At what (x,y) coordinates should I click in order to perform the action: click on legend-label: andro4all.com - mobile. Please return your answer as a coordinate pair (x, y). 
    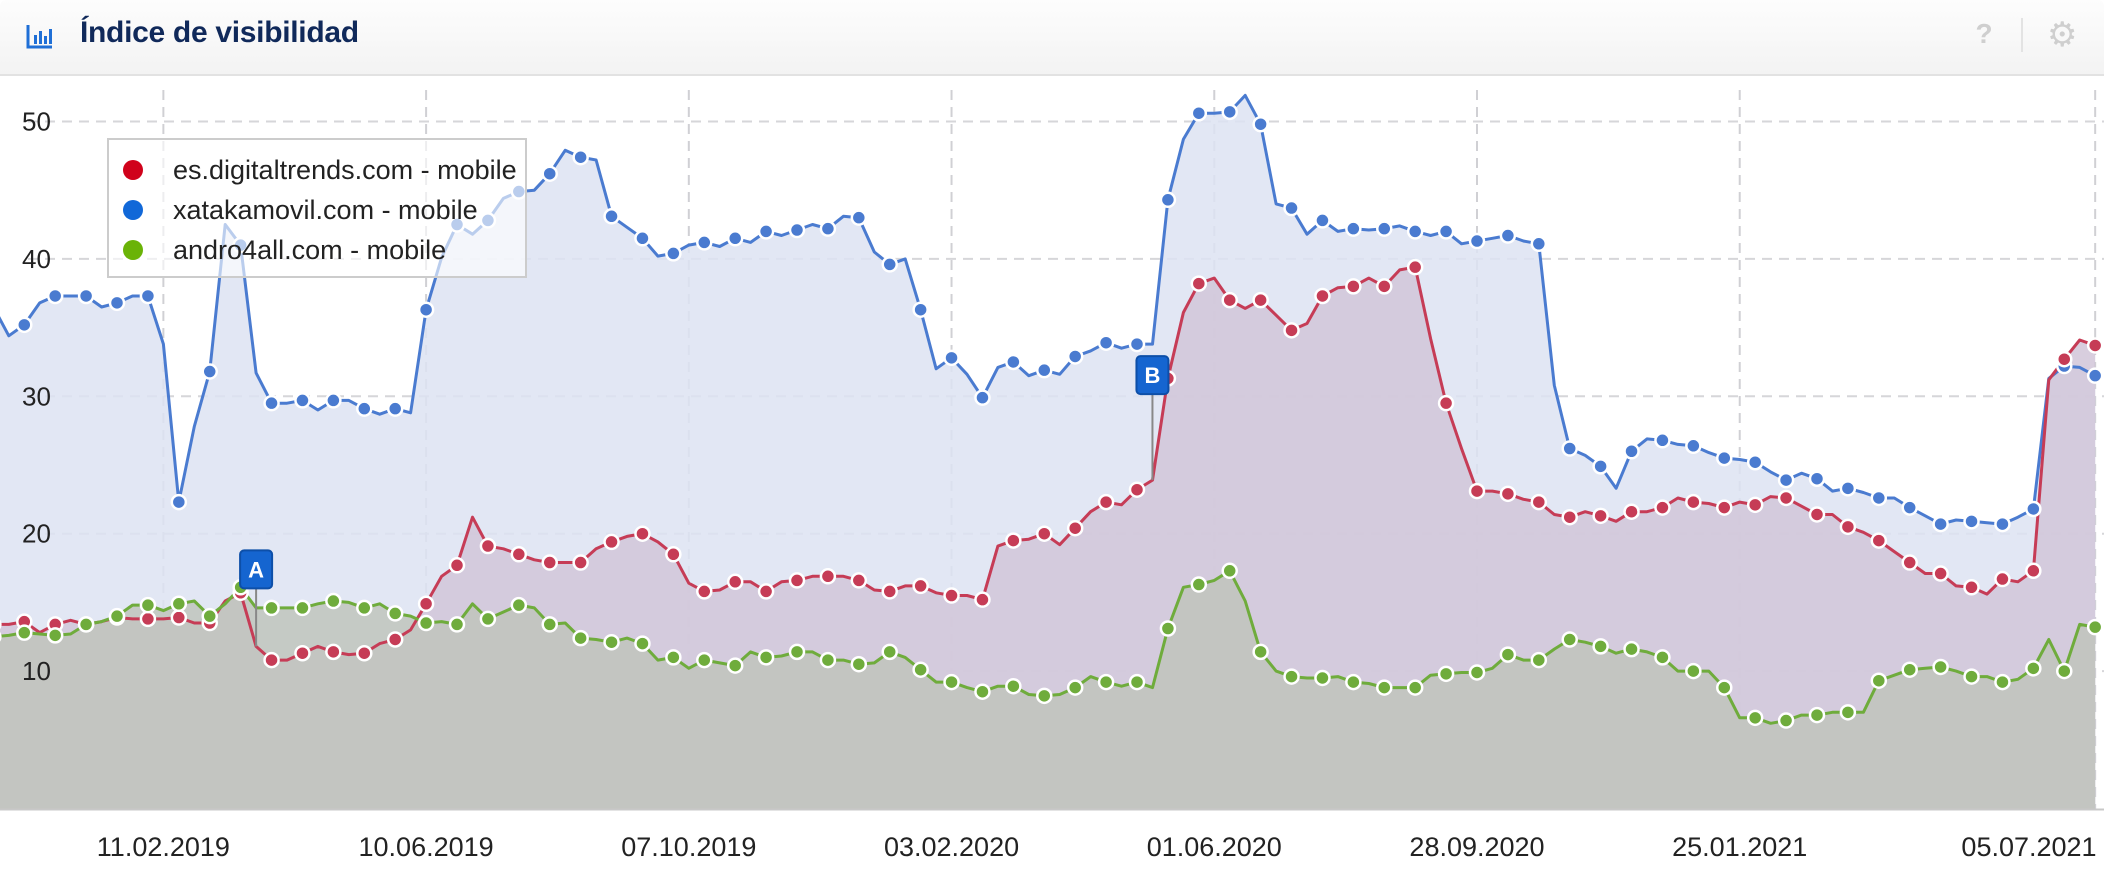
    Looking at the image, I should click on (310, 249).